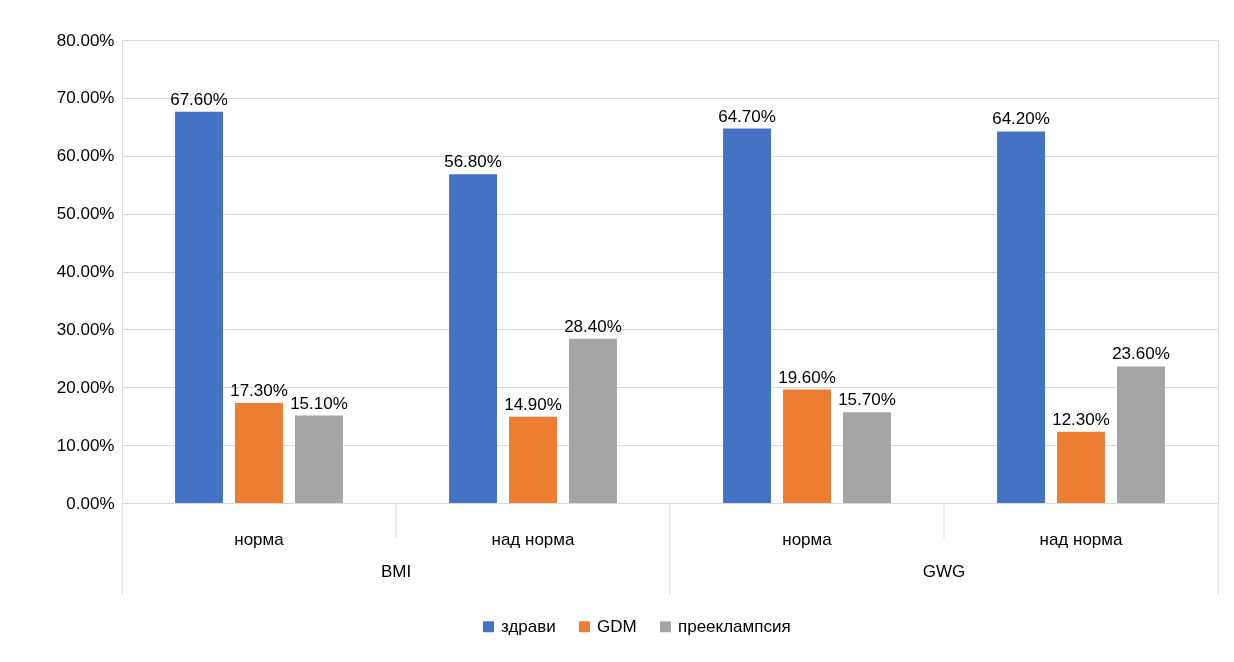  I want to click on y-tick-label: 80.00%, so click(85, 40).